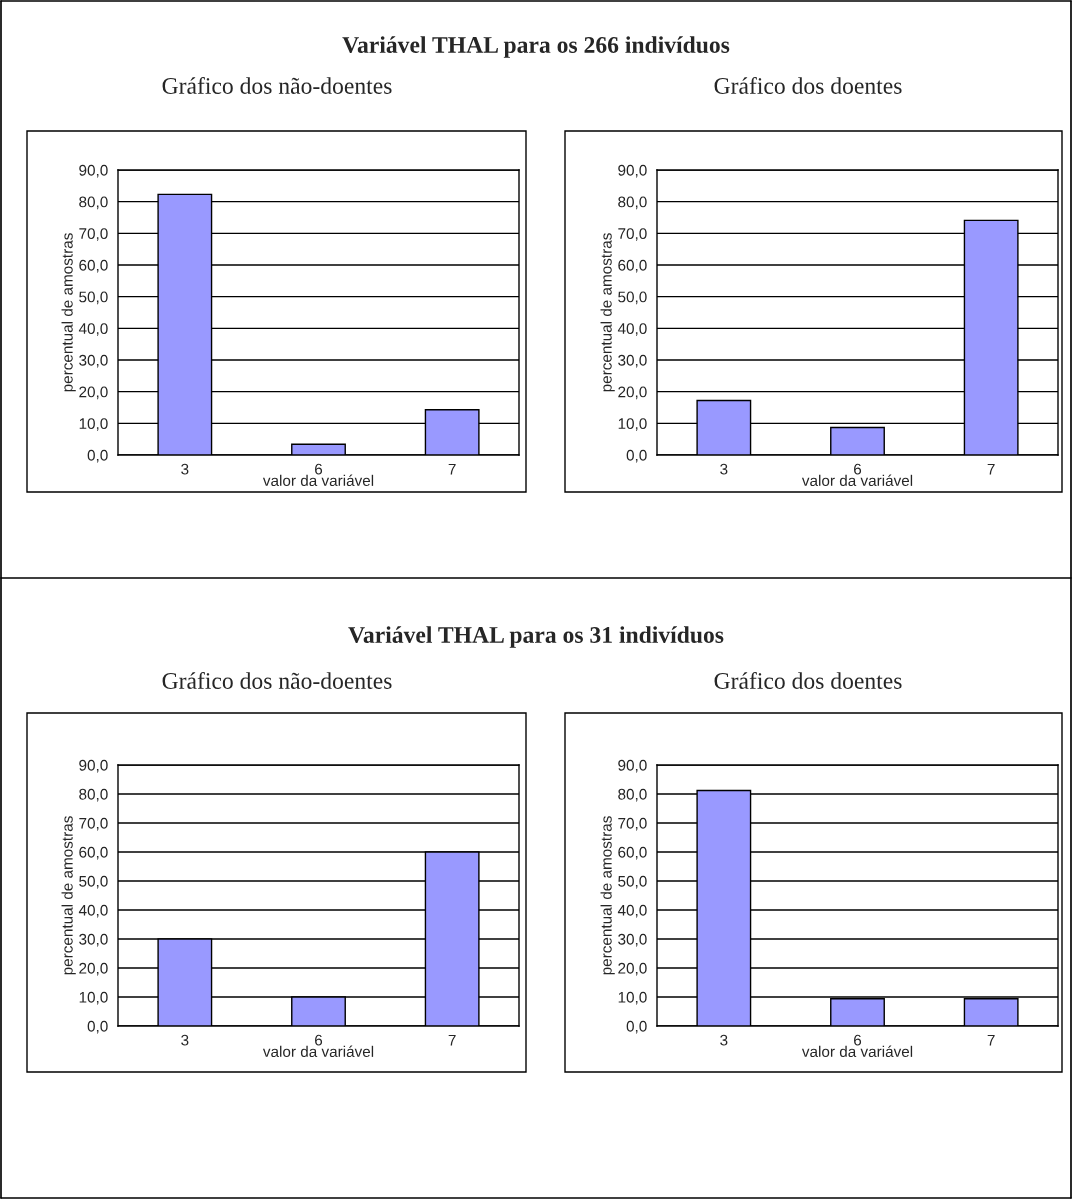 The height and width of the screenshot is (1200, 1072). What do you see at coordinates (536, 637) in the screenshot?
I see `chart-title: Variável THAL para os 31 indivíduos` at bounding box center [536, 637].